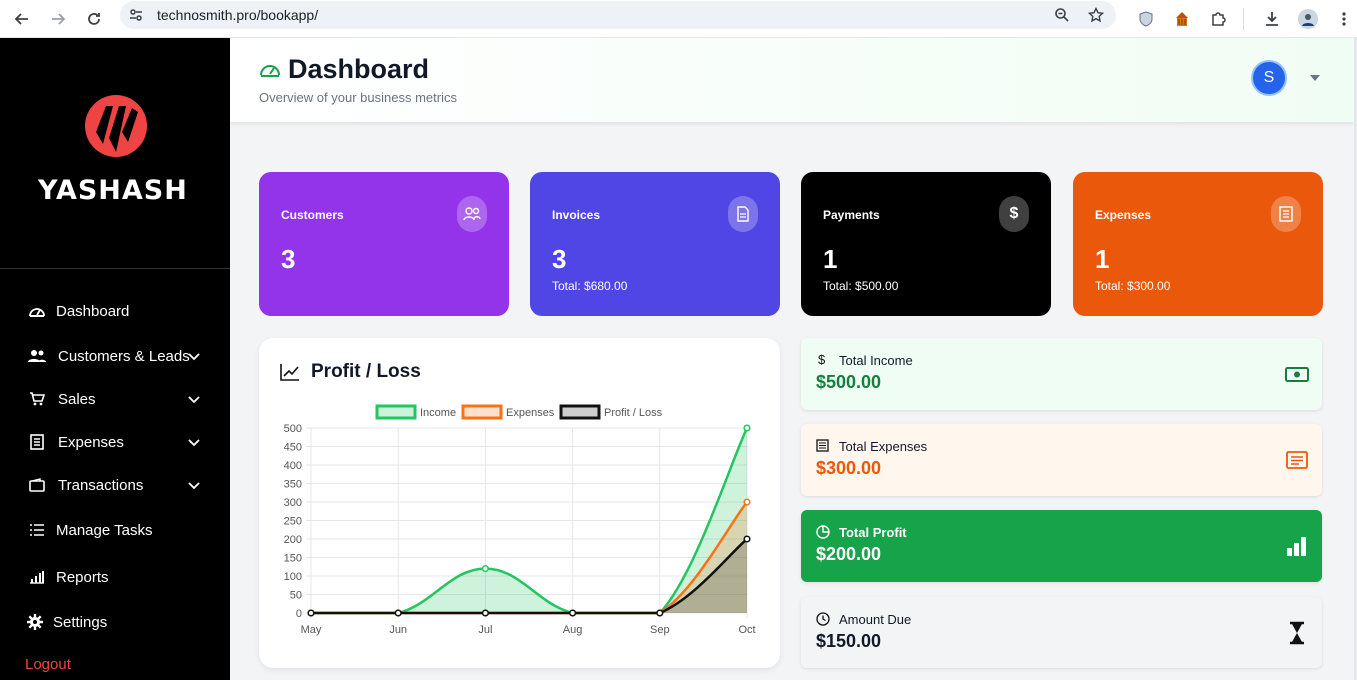  Describe the element at coordinates (293, 559) in the screenshot. I see `y-tick-label: 150` at that location.